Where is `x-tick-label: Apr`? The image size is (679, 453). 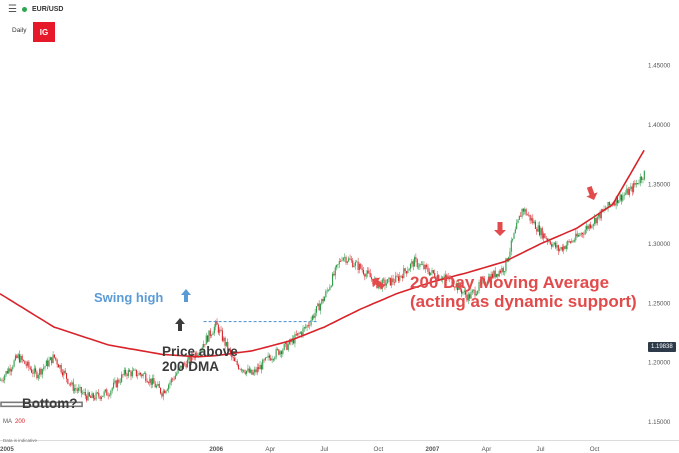 x-tick-label: Apr is located at coordinates (270, 449).